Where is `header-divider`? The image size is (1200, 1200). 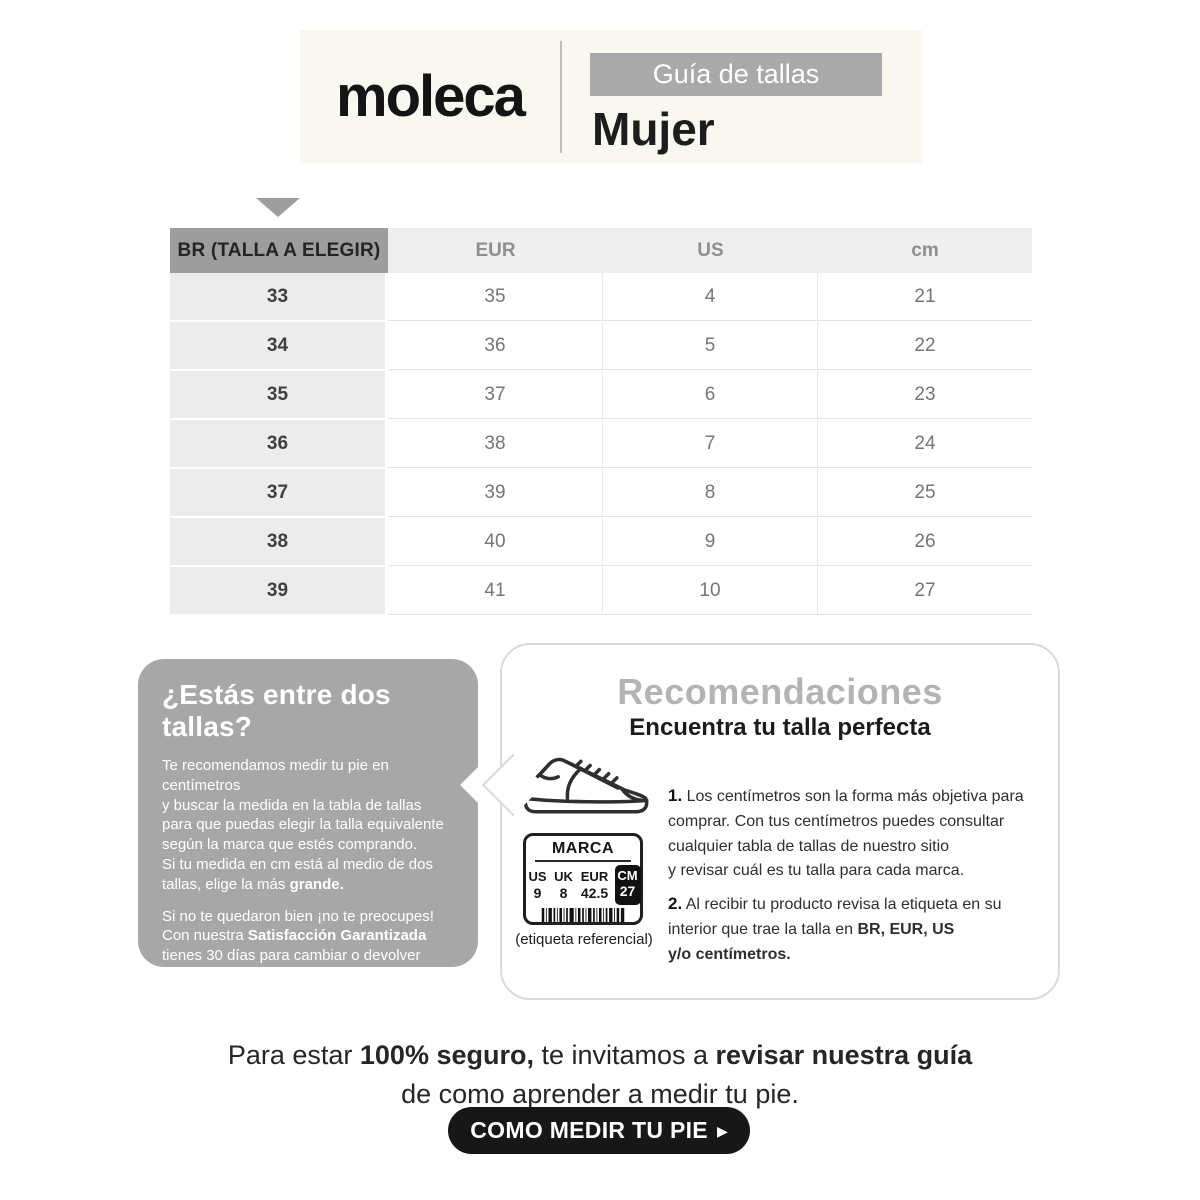
header-divider is located at coordinates (561, 96).